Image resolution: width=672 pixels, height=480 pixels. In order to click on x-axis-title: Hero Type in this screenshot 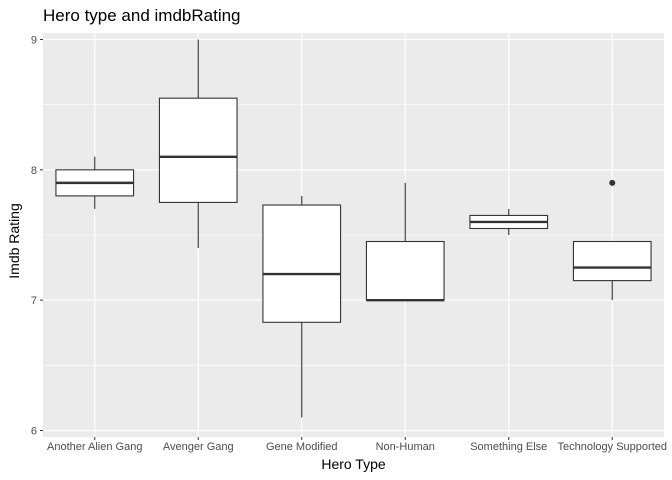, I will do `click(353, 464)`.